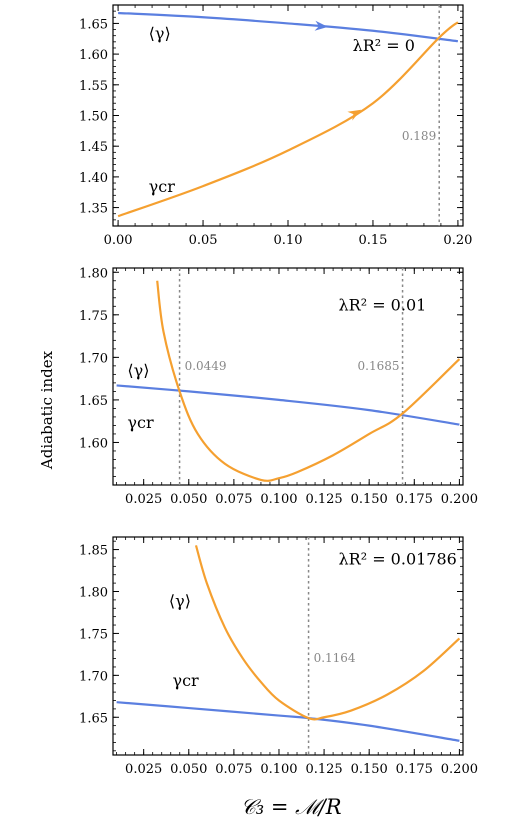  I want to click on x-tick-label: 0.10, so click(288, 240).